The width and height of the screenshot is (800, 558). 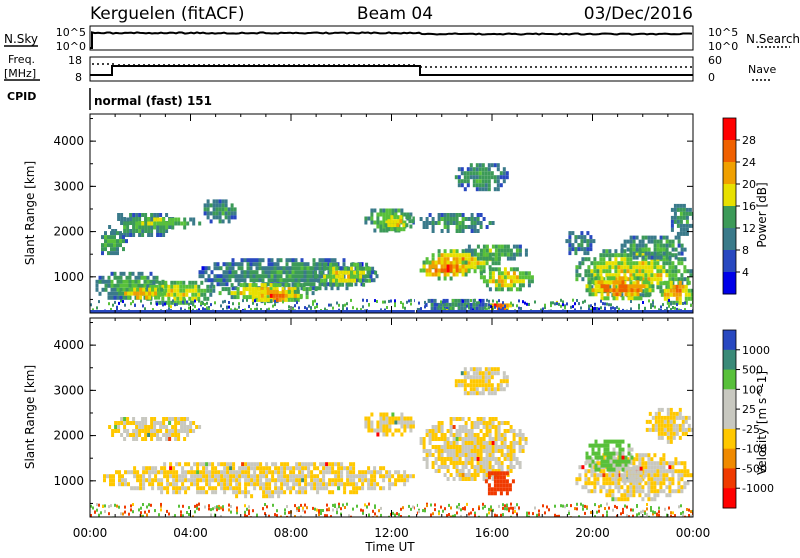 What do you see at coordinates (745, 250) in the screenshot?
I see `colorbar-tick-label: 8` at bounding box center [745, 250].